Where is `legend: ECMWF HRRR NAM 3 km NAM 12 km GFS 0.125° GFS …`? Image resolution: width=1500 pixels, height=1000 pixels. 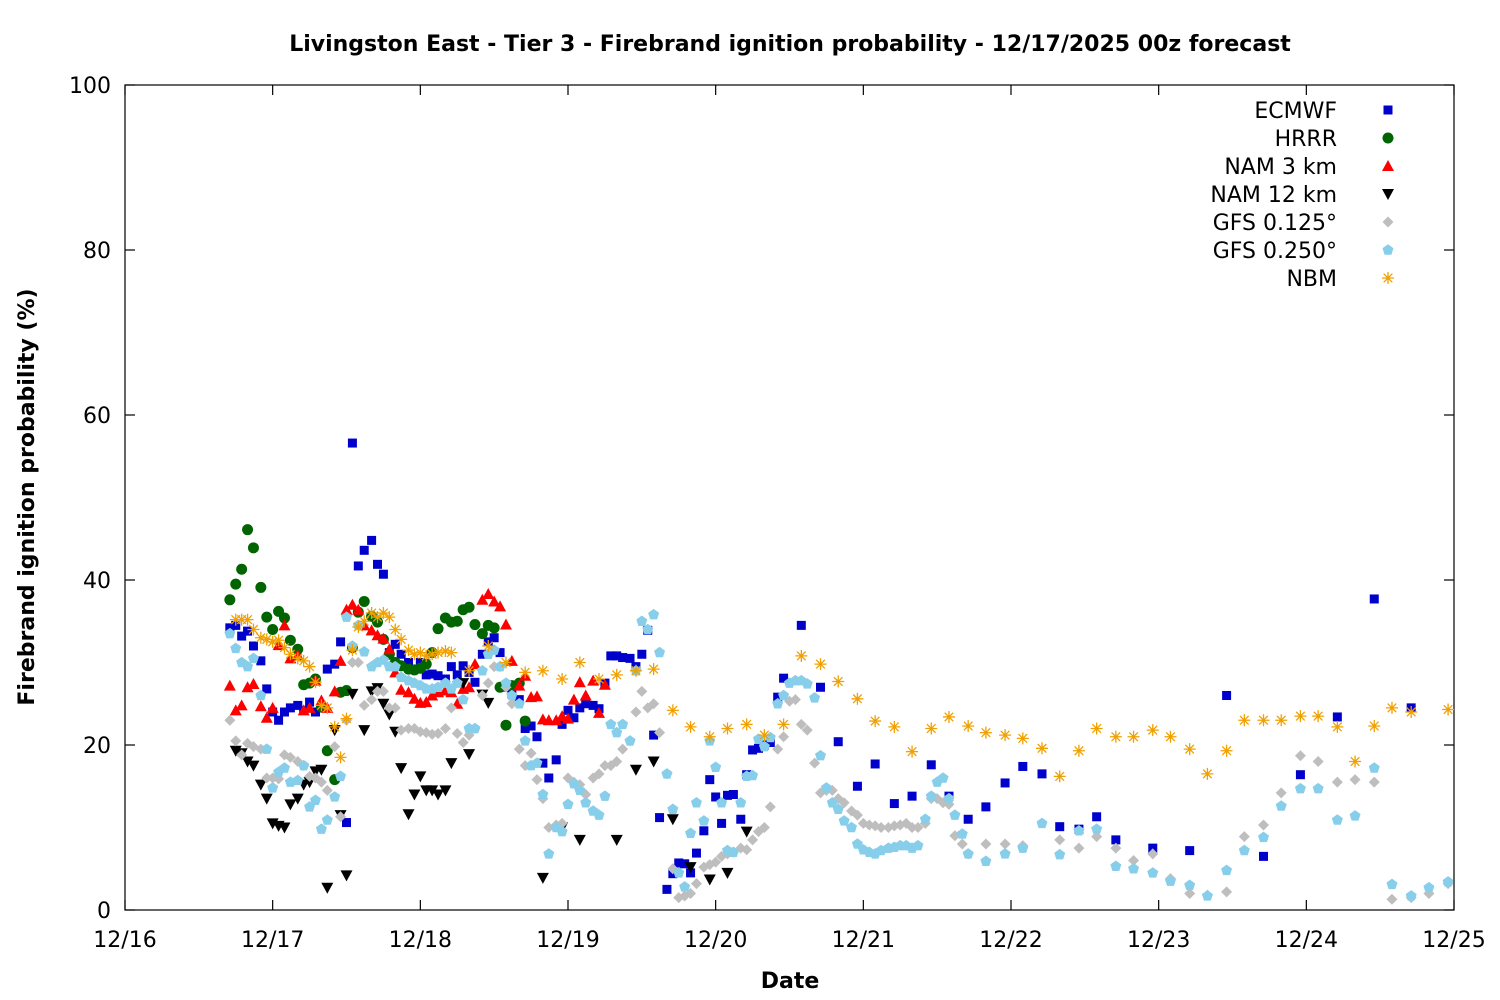 legend: ECMWF HRRR NAM 3 km NAM 12 km GFS 0.125° GFS … is located at coordinates (1302, 195).